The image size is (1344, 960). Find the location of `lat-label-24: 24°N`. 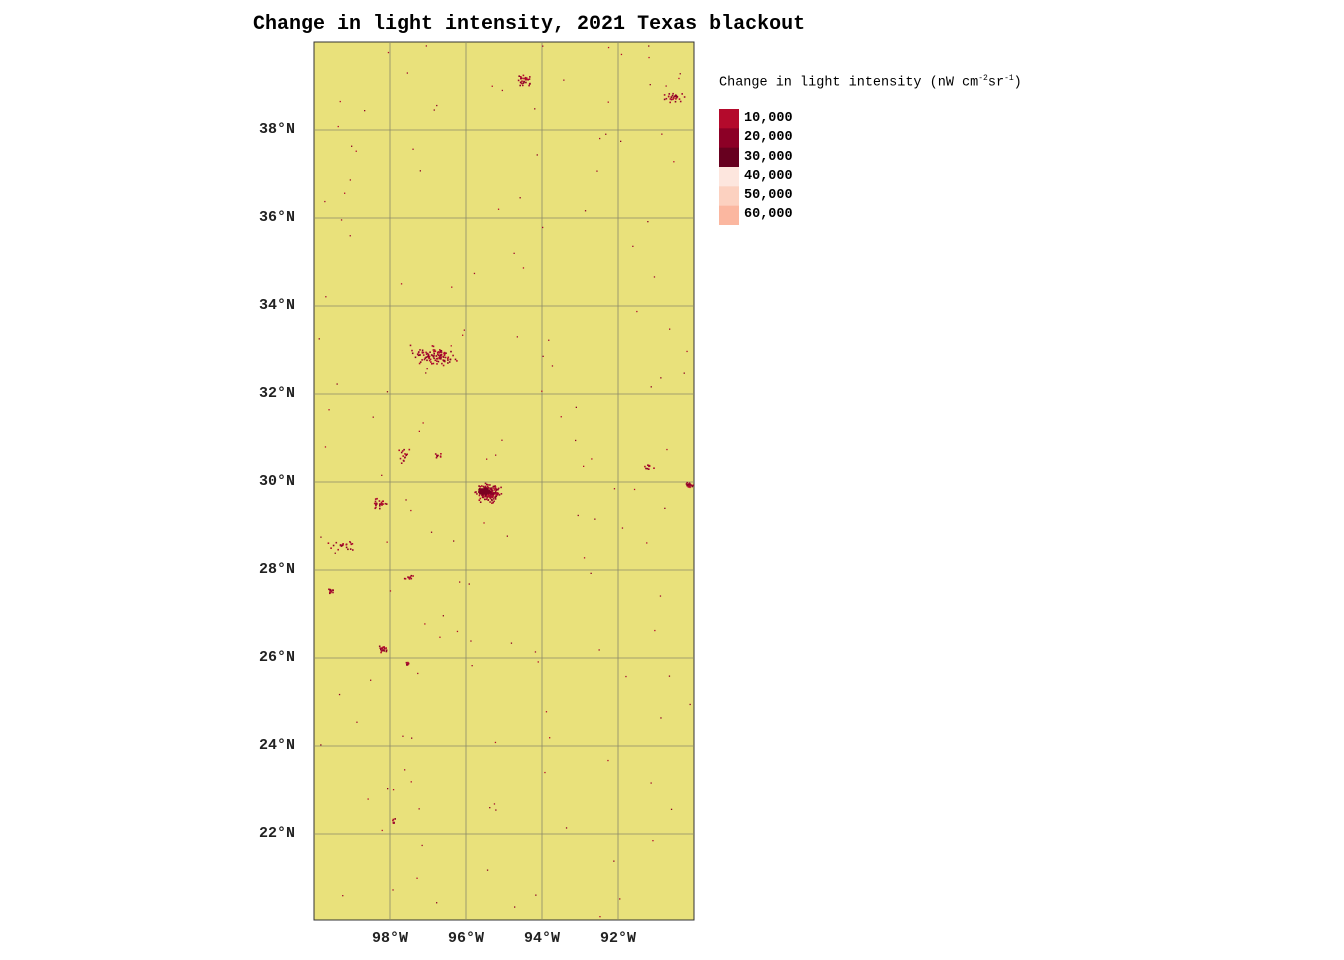

lat-label-24: 24°N is located at coordinates (277, 745).